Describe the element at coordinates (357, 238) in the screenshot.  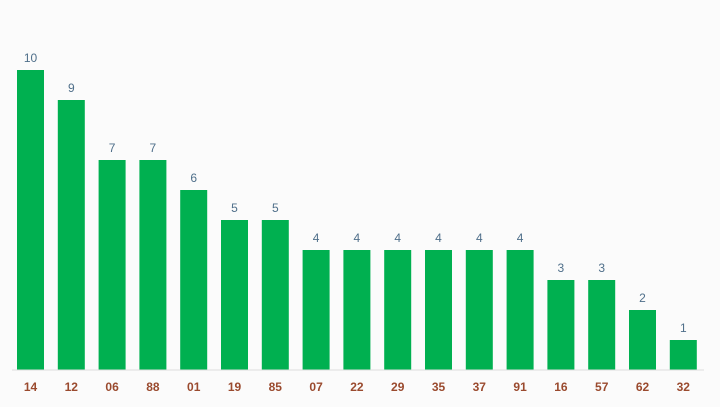
I see `value-label-22: 4` at that location.